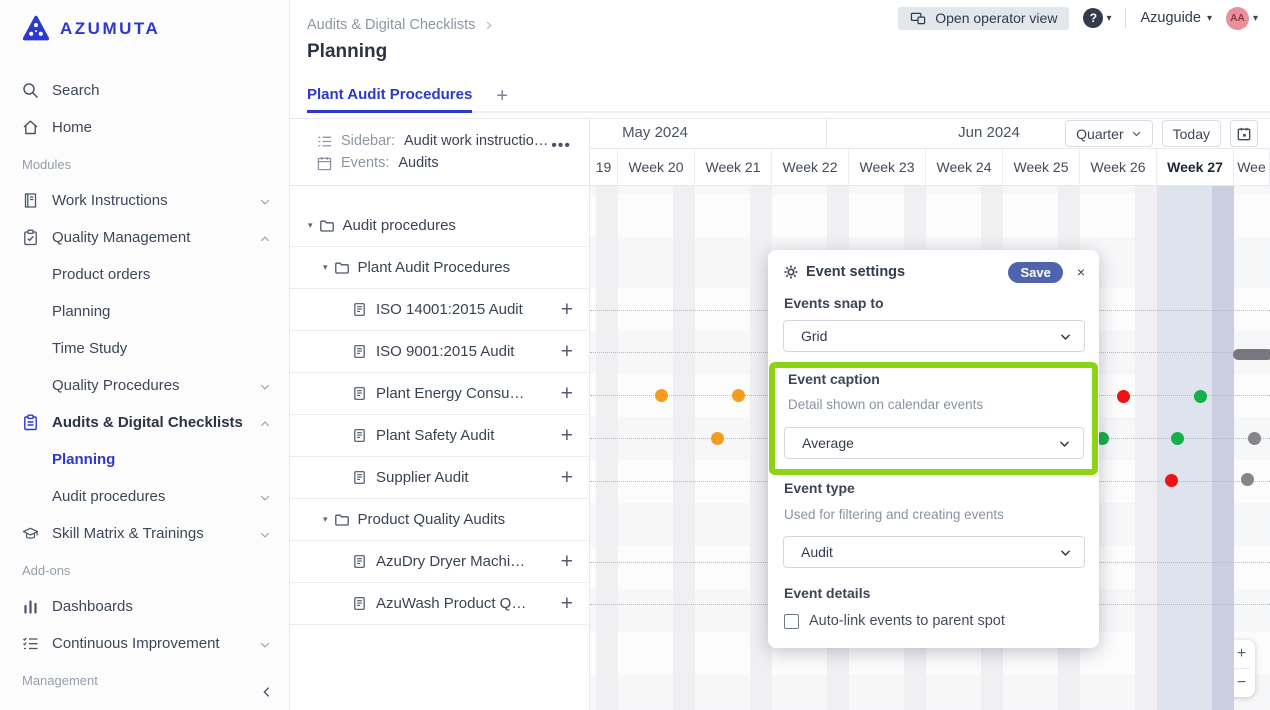 This screenshot has width=1270, height=710. I want to click on tree-folder-product-quality-audits: ▾ Product Quality Audits, so click(439, 520).